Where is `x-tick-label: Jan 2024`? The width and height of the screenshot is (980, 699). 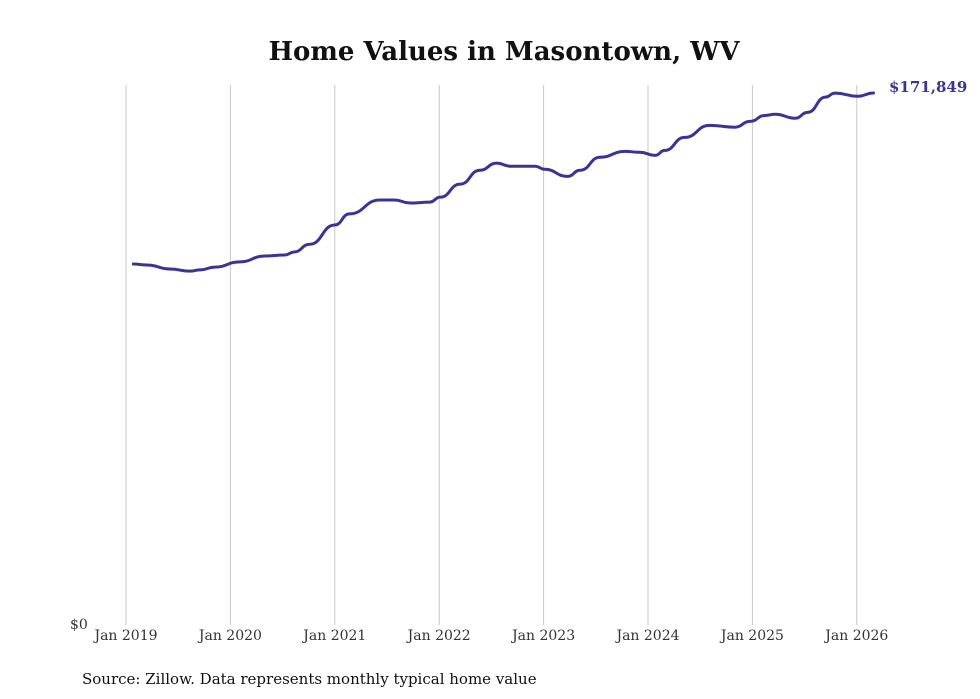
x-tick-label: Jan 2024 is located at coordinates (646, 636).